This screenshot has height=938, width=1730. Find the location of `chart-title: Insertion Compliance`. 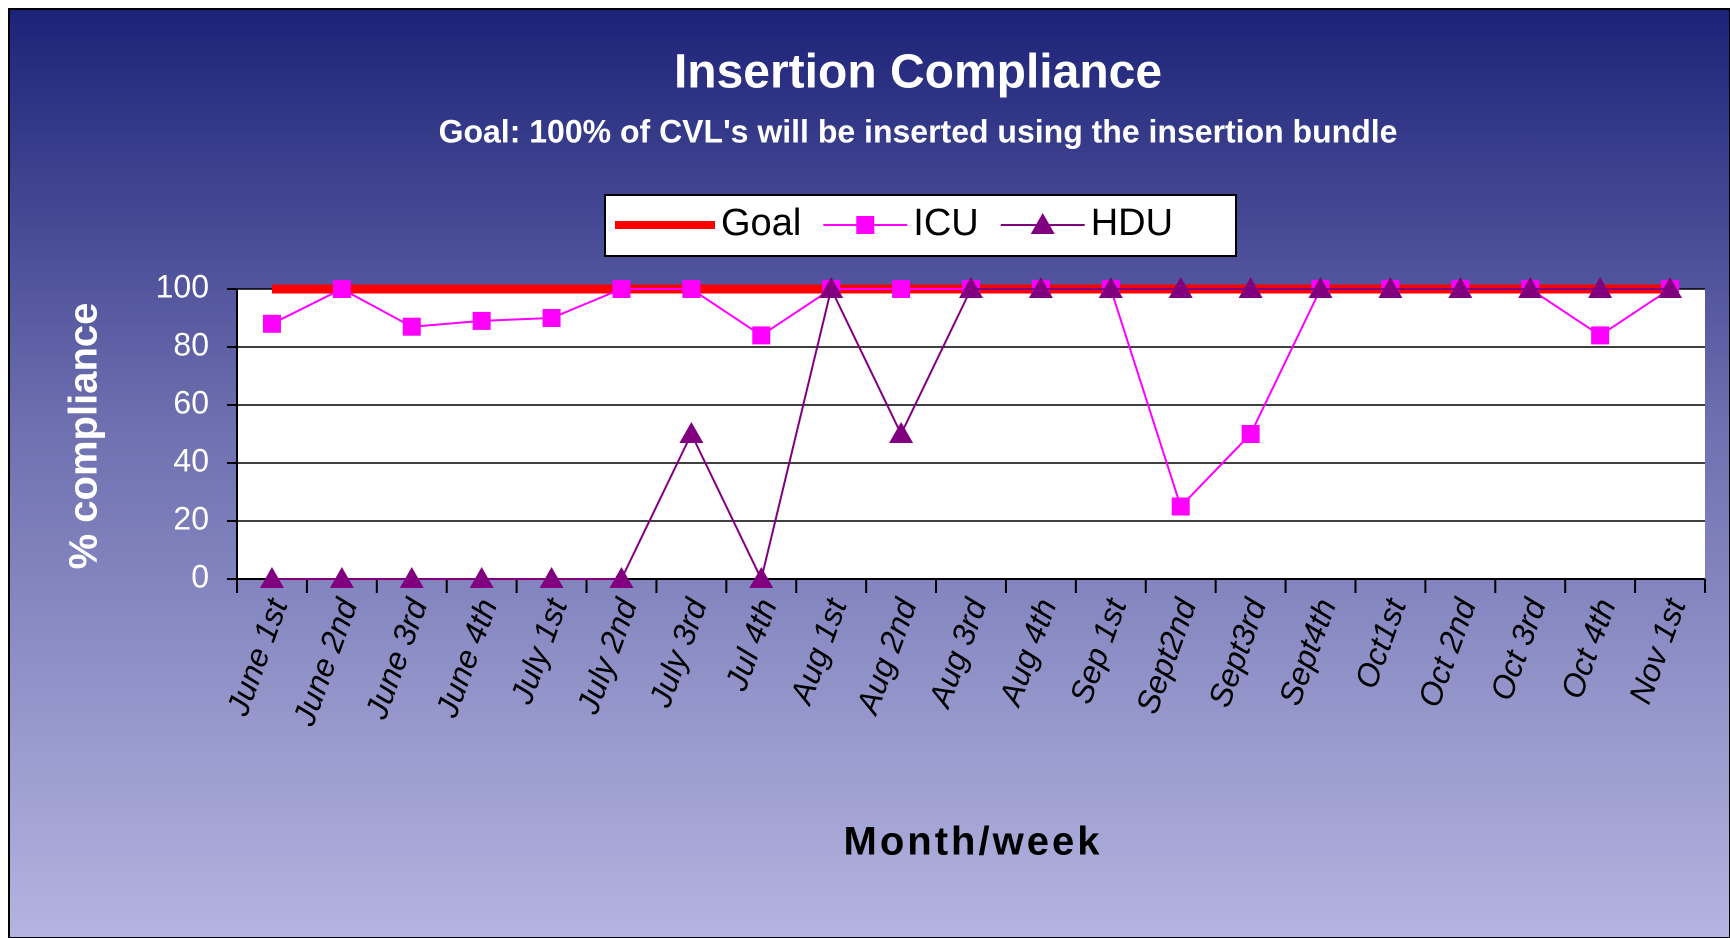

chart-title: Insertion Compliance is located at coordinates (918, 72).